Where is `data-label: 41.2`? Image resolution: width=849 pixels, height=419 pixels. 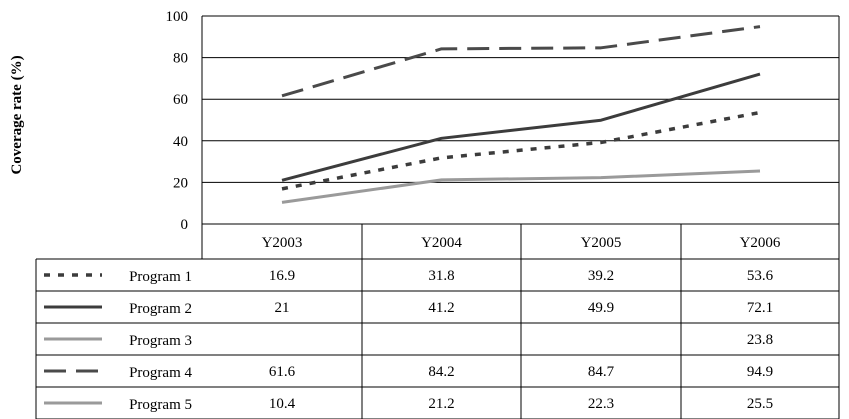 data-label: 41.2 is located at coordinates (441, 308).